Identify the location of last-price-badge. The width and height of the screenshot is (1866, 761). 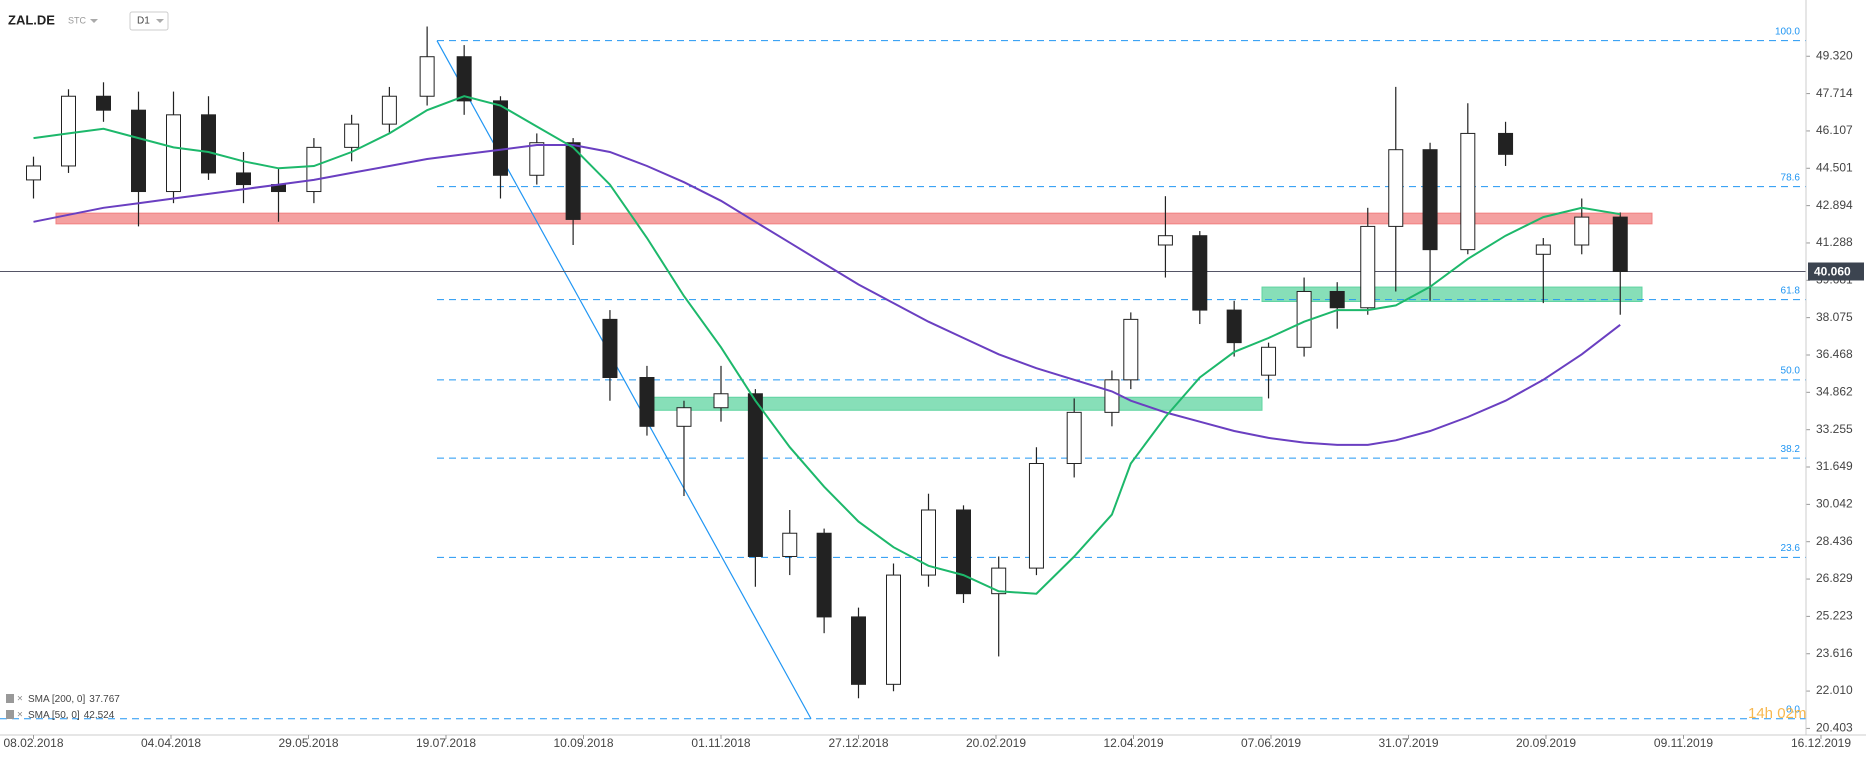
(1836, 271).